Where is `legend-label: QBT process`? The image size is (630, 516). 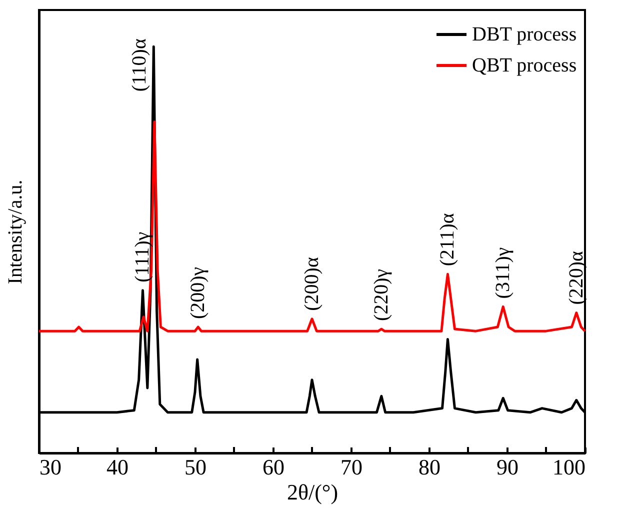 legend-label: QBT process is located at coordinates (524, 65).